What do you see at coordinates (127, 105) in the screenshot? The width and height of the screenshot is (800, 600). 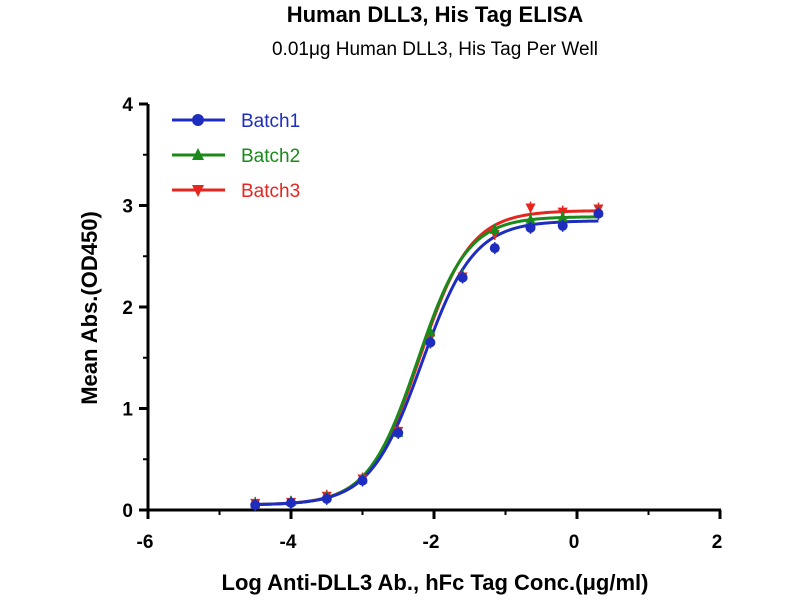 I see `y-tick-label: 4` at bounding box center [127, 105].